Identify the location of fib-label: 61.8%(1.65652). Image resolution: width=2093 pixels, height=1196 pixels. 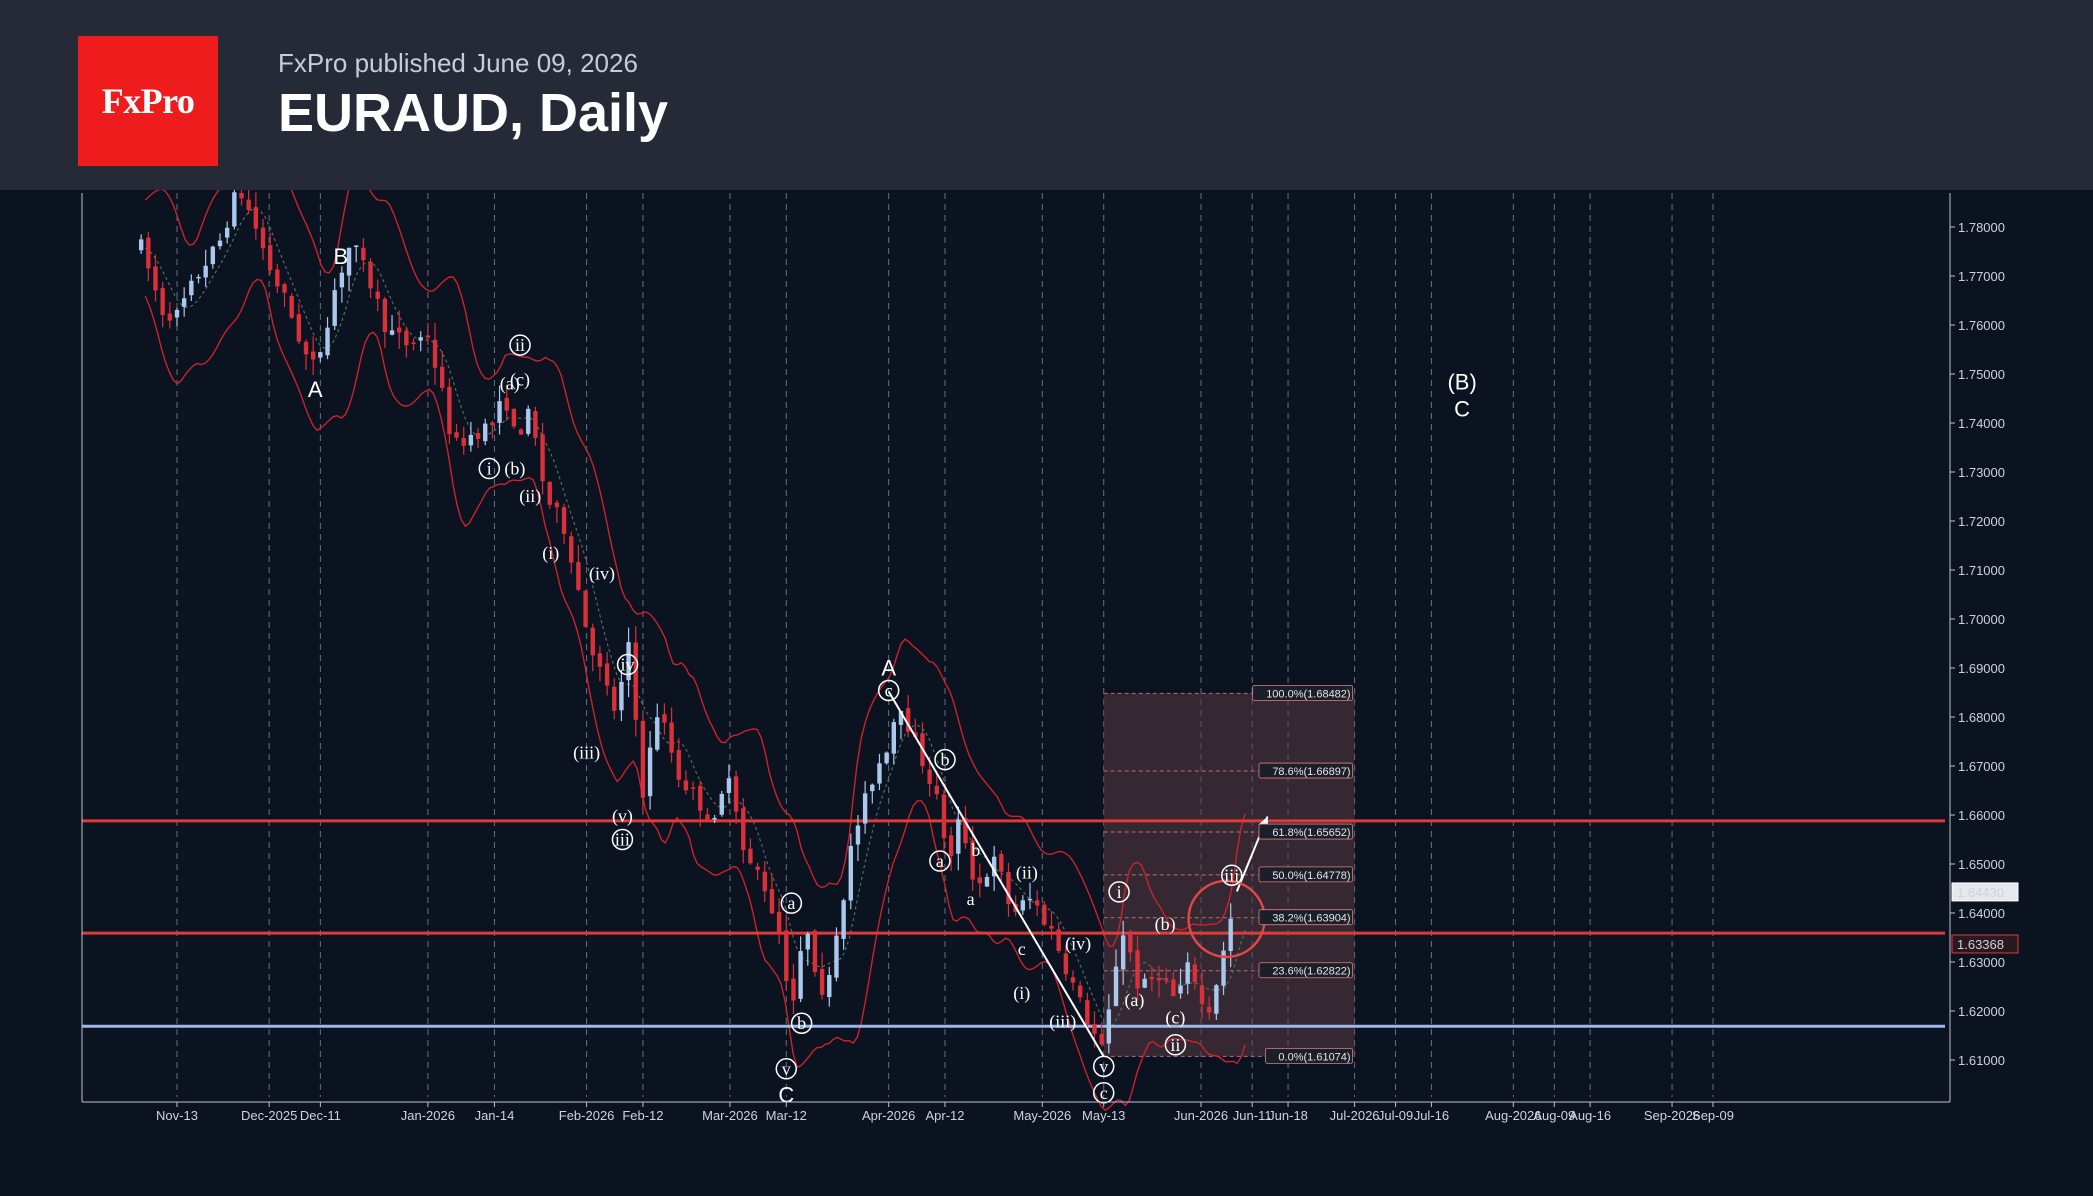
(1311, 833).